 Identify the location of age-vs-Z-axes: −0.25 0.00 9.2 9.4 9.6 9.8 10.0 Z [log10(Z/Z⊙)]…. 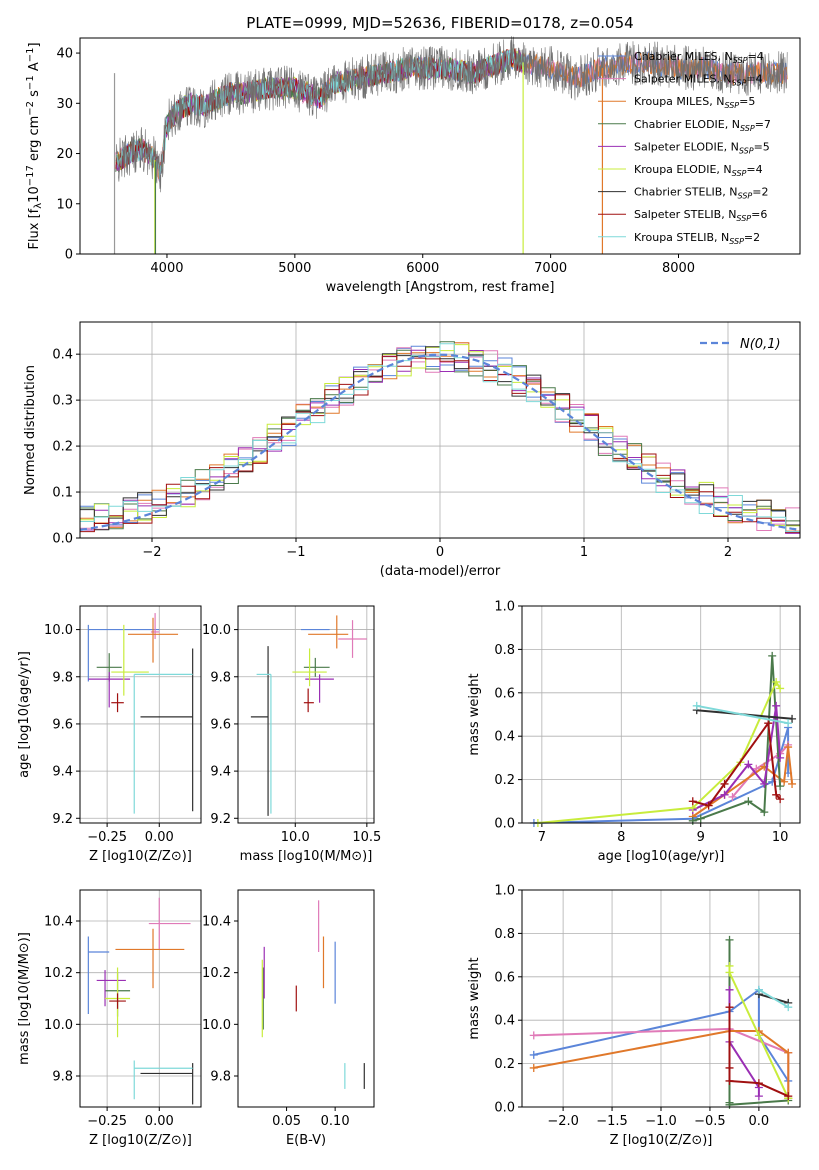
(109, 734).